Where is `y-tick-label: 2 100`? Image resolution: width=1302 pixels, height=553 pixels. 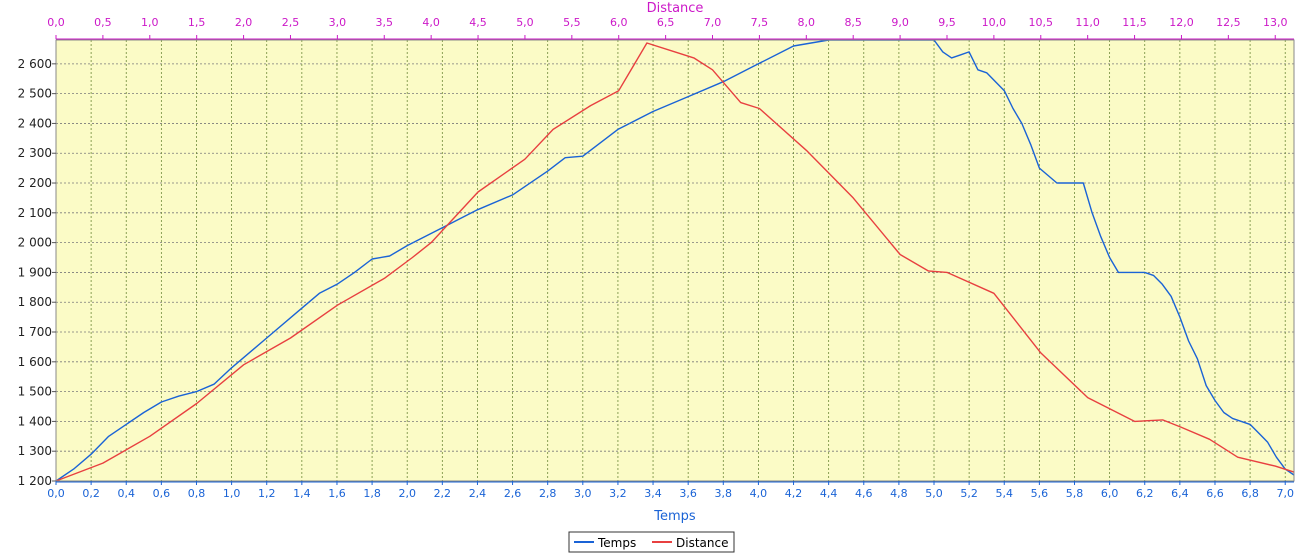
y-tick-label: 2 100 is located at coordinates (35, 213).